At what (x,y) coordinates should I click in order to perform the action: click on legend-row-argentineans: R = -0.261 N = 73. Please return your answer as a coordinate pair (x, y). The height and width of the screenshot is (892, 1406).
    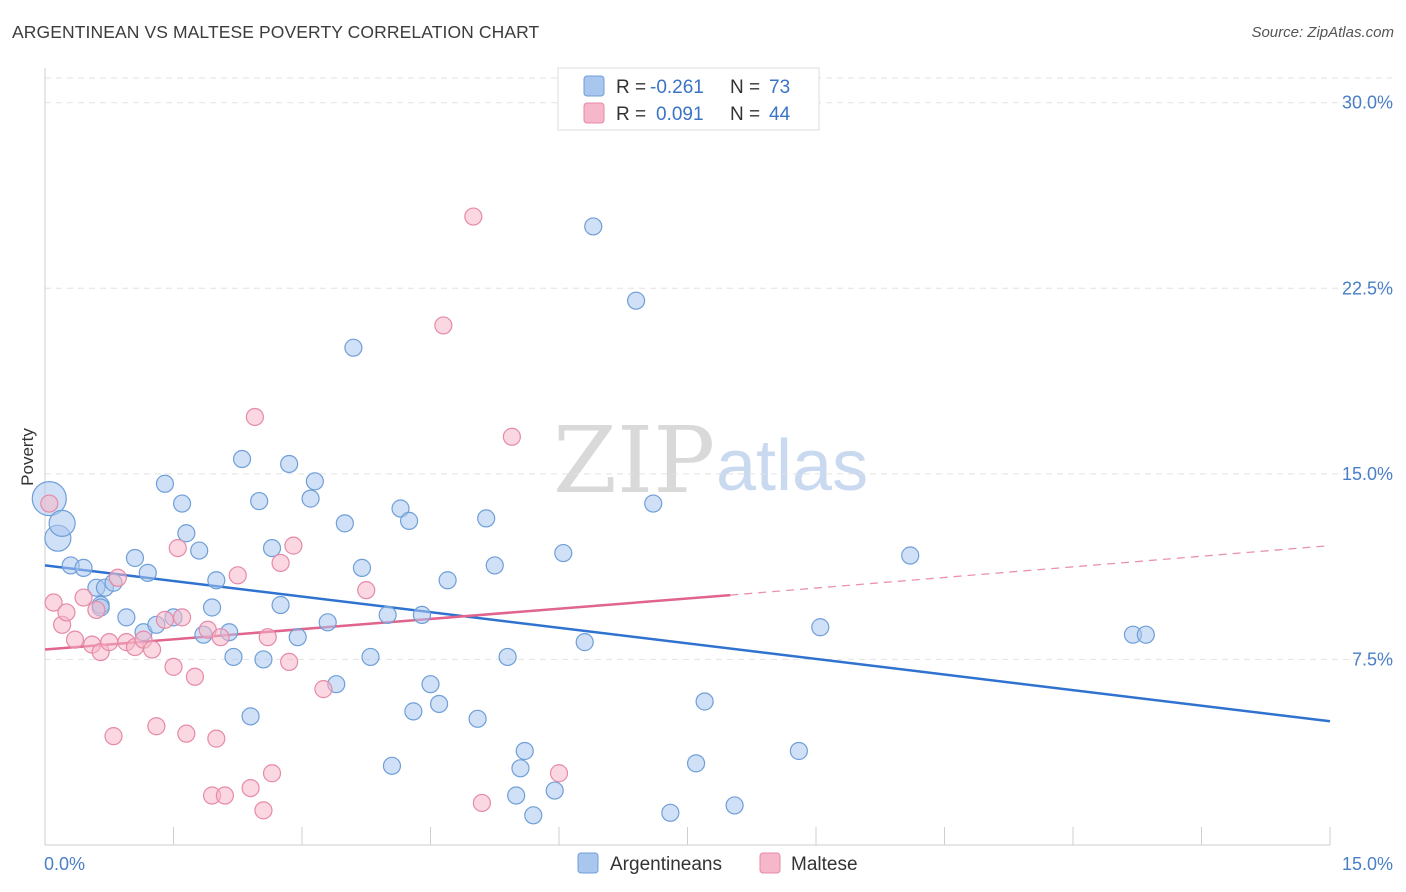
    Looking at the image, I should click on (686, 86).